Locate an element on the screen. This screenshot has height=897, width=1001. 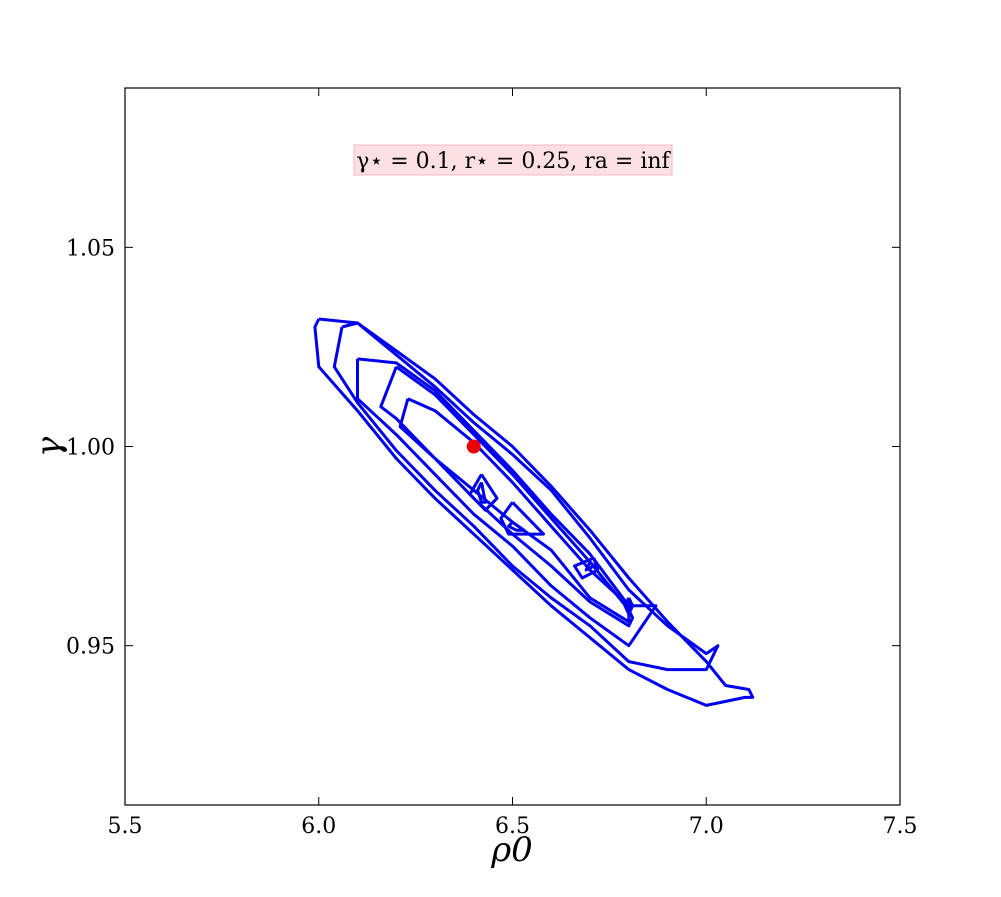
x-tick-label: 7.5 is located at coordinates (900, 826).